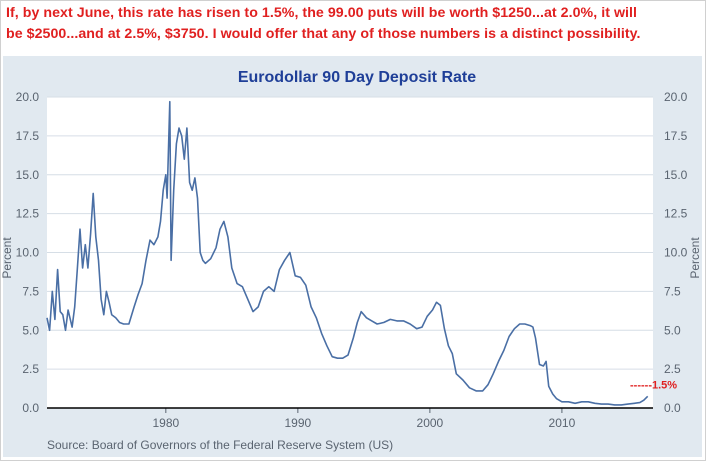 Image resolution: width=706 pixels, height=461 pixels. Describe the element at coordinates (165, 423) in the screenshot. I see `x-tick-0: 1980` at that location.